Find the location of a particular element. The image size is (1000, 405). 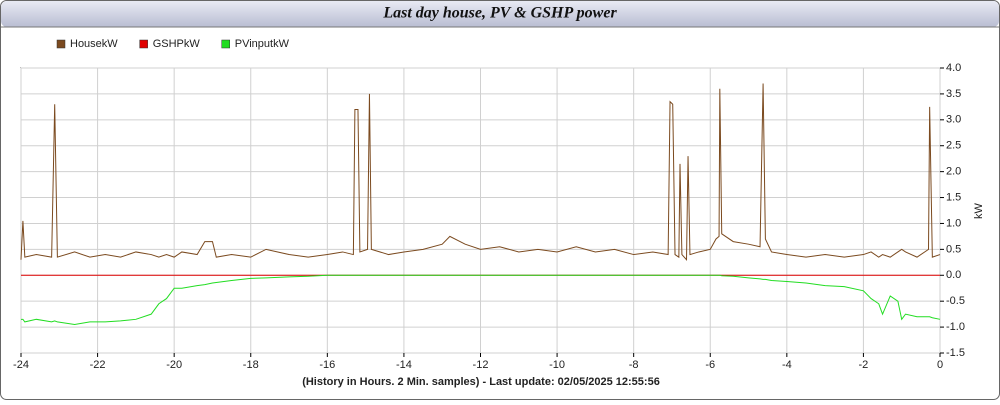

y-tick-label: 0.5 is located at coordinates (953, 249).